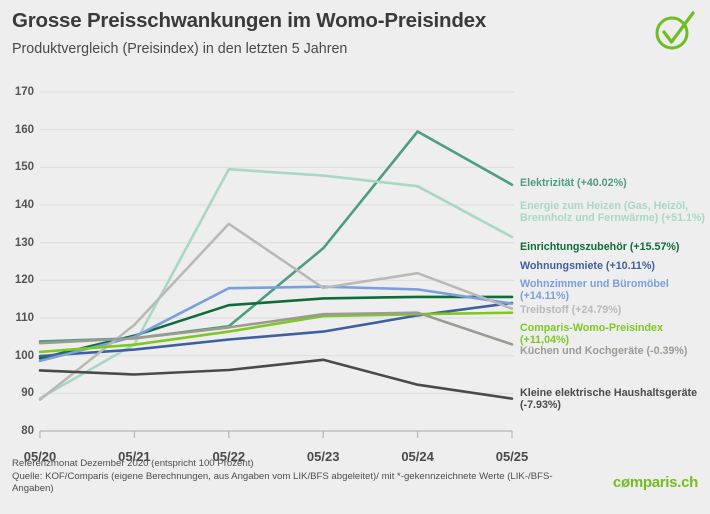 The width and height of the screenshot is (710, 514). I want to click on y-axis-labels: 80 90 100 110 120 130 140 150 160 170, so click(17, 262).